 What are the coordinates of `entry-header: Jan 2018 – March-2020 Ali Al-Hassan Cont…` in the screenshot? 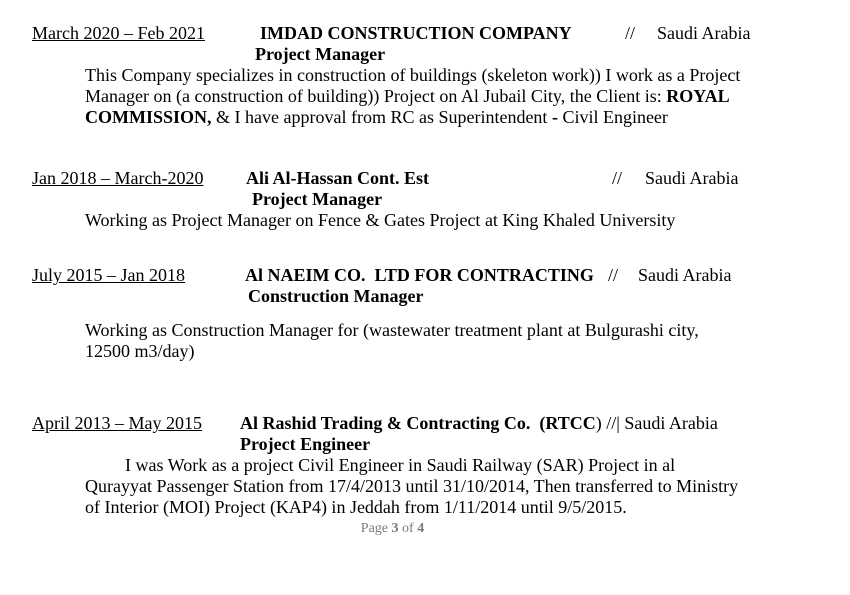 It's located at (425, 178).